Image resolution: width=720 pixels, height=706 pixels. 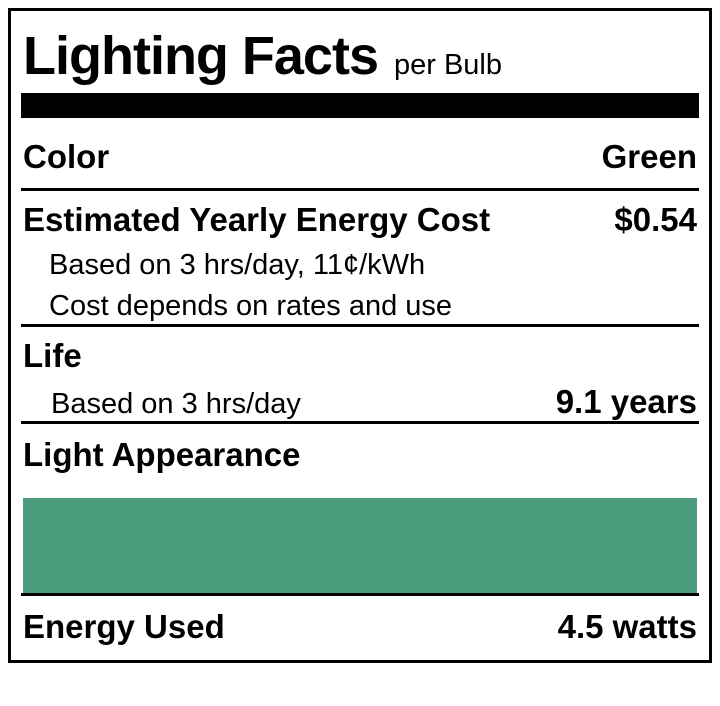 I want to click on energy-cost-label: Estimated Yearly Energy Cost, so click(x=257, y=220).